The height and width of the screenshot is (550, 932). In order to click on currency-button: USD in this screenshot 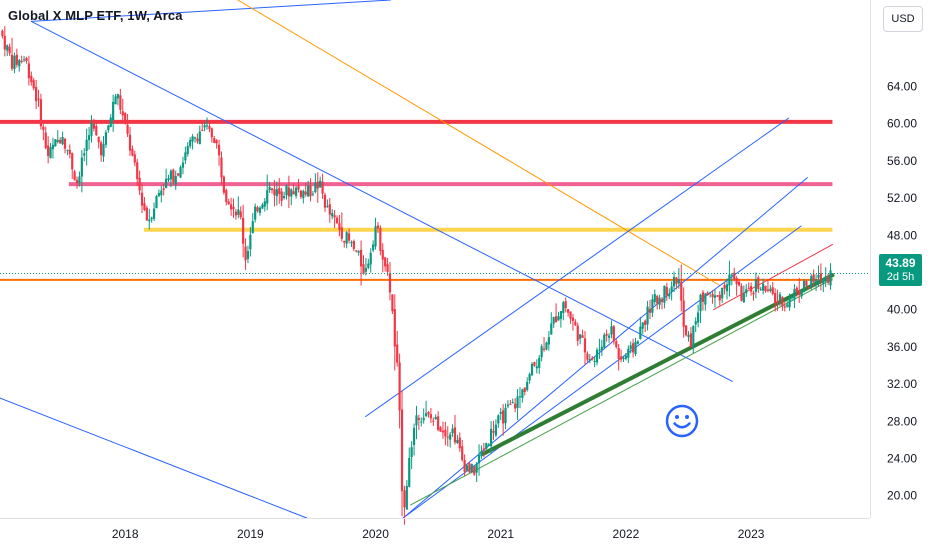, I will do `click(903, 19)`.